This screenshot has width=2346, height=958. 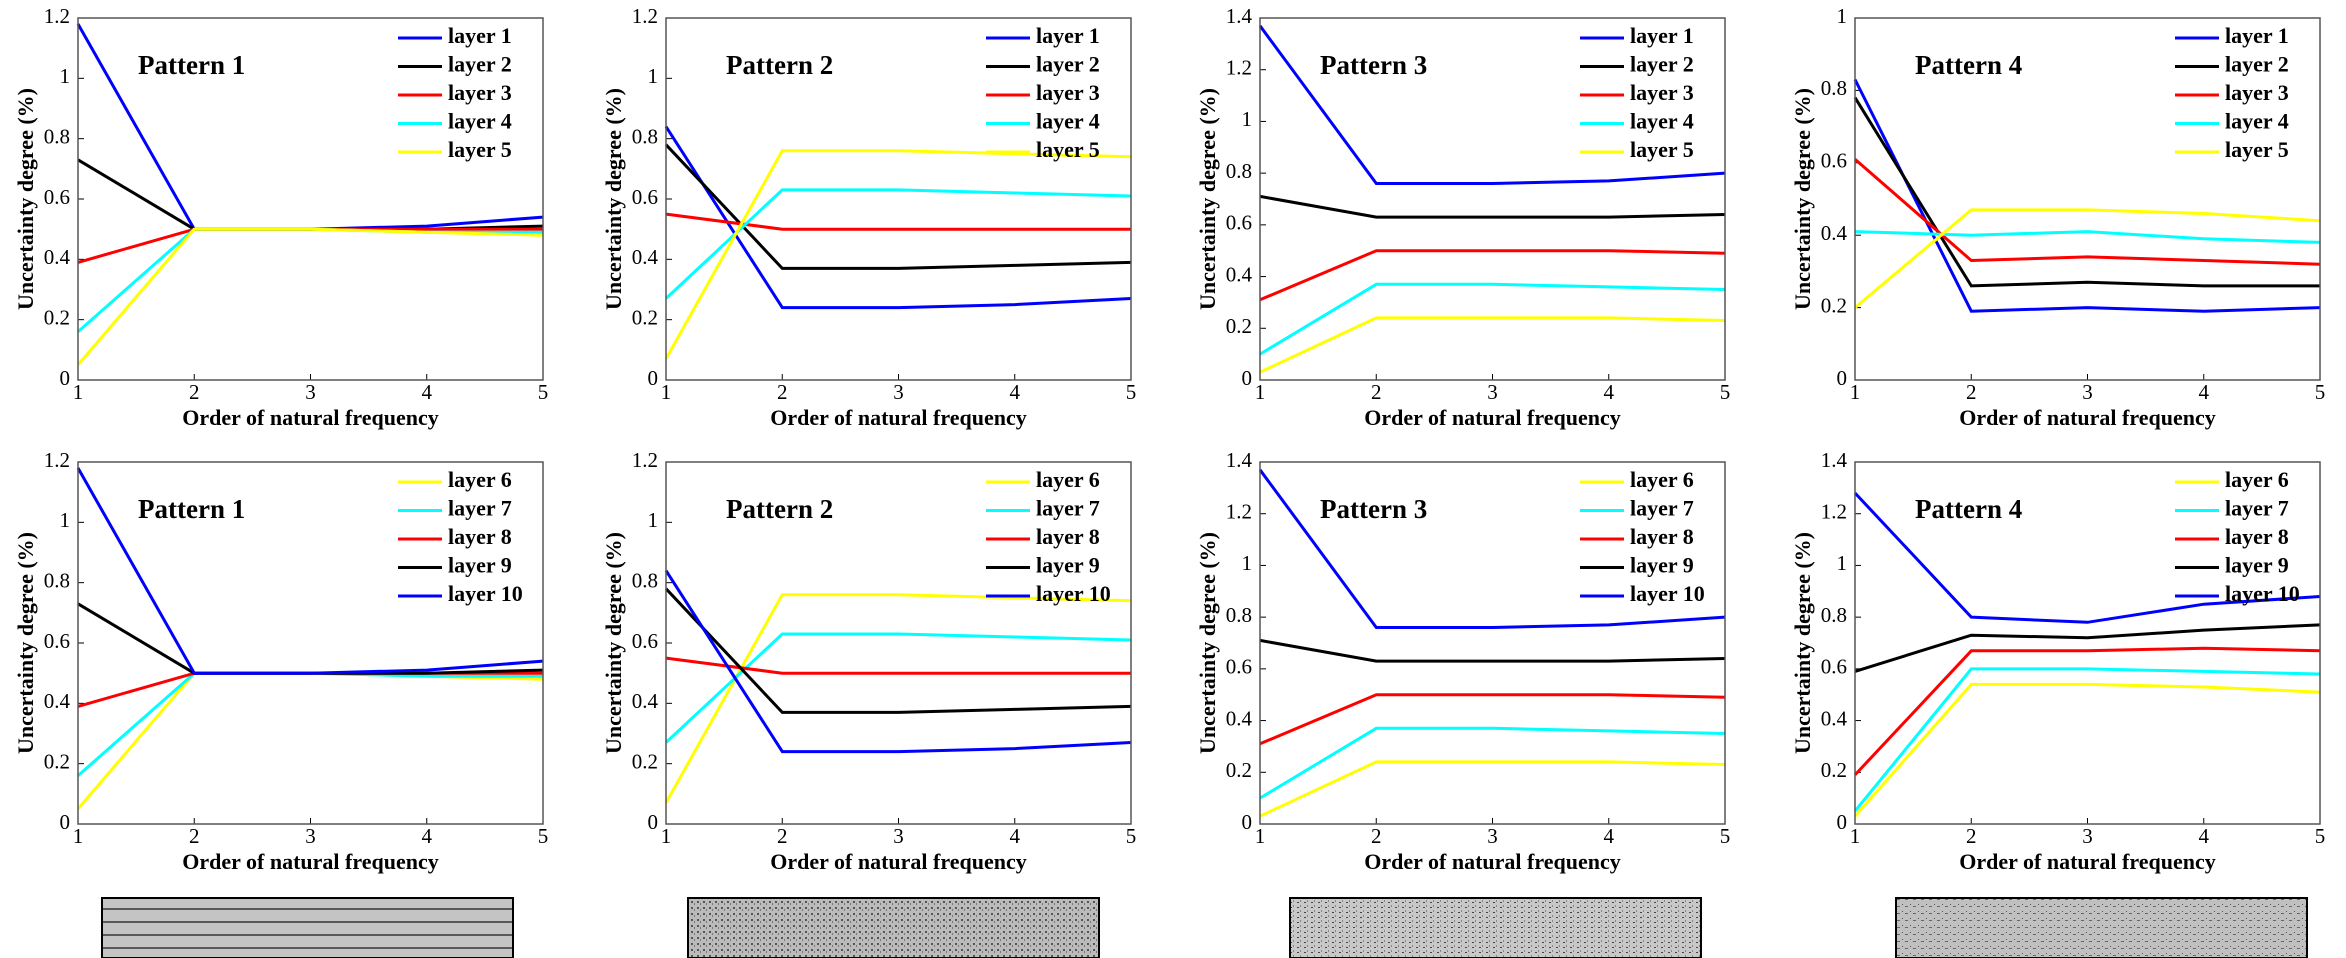 What do you see at coordinates (1968, 65) in the screenshot?
I see `panel-title: Pattern 4` at bounding box center [1968, 65].